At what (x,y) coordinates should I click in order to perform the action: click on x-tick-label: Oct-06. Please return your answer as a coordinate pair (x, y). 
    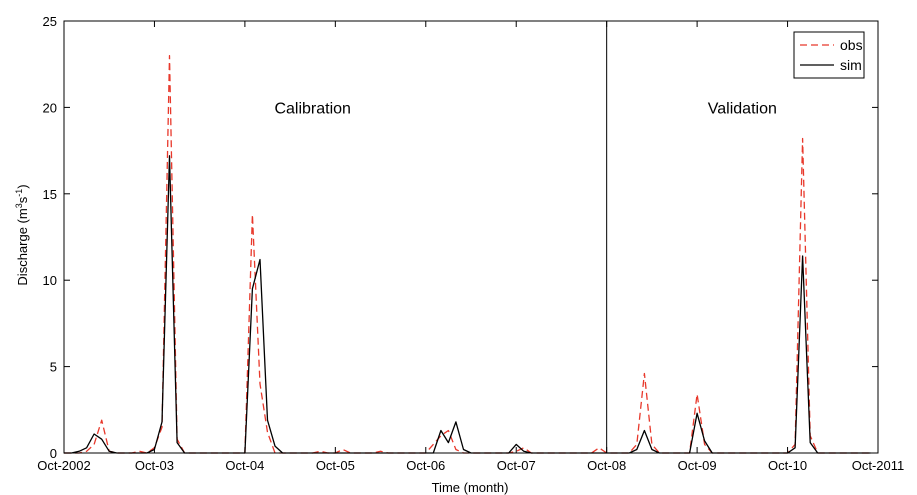
    Looking at the image, I should click on (425, 465).